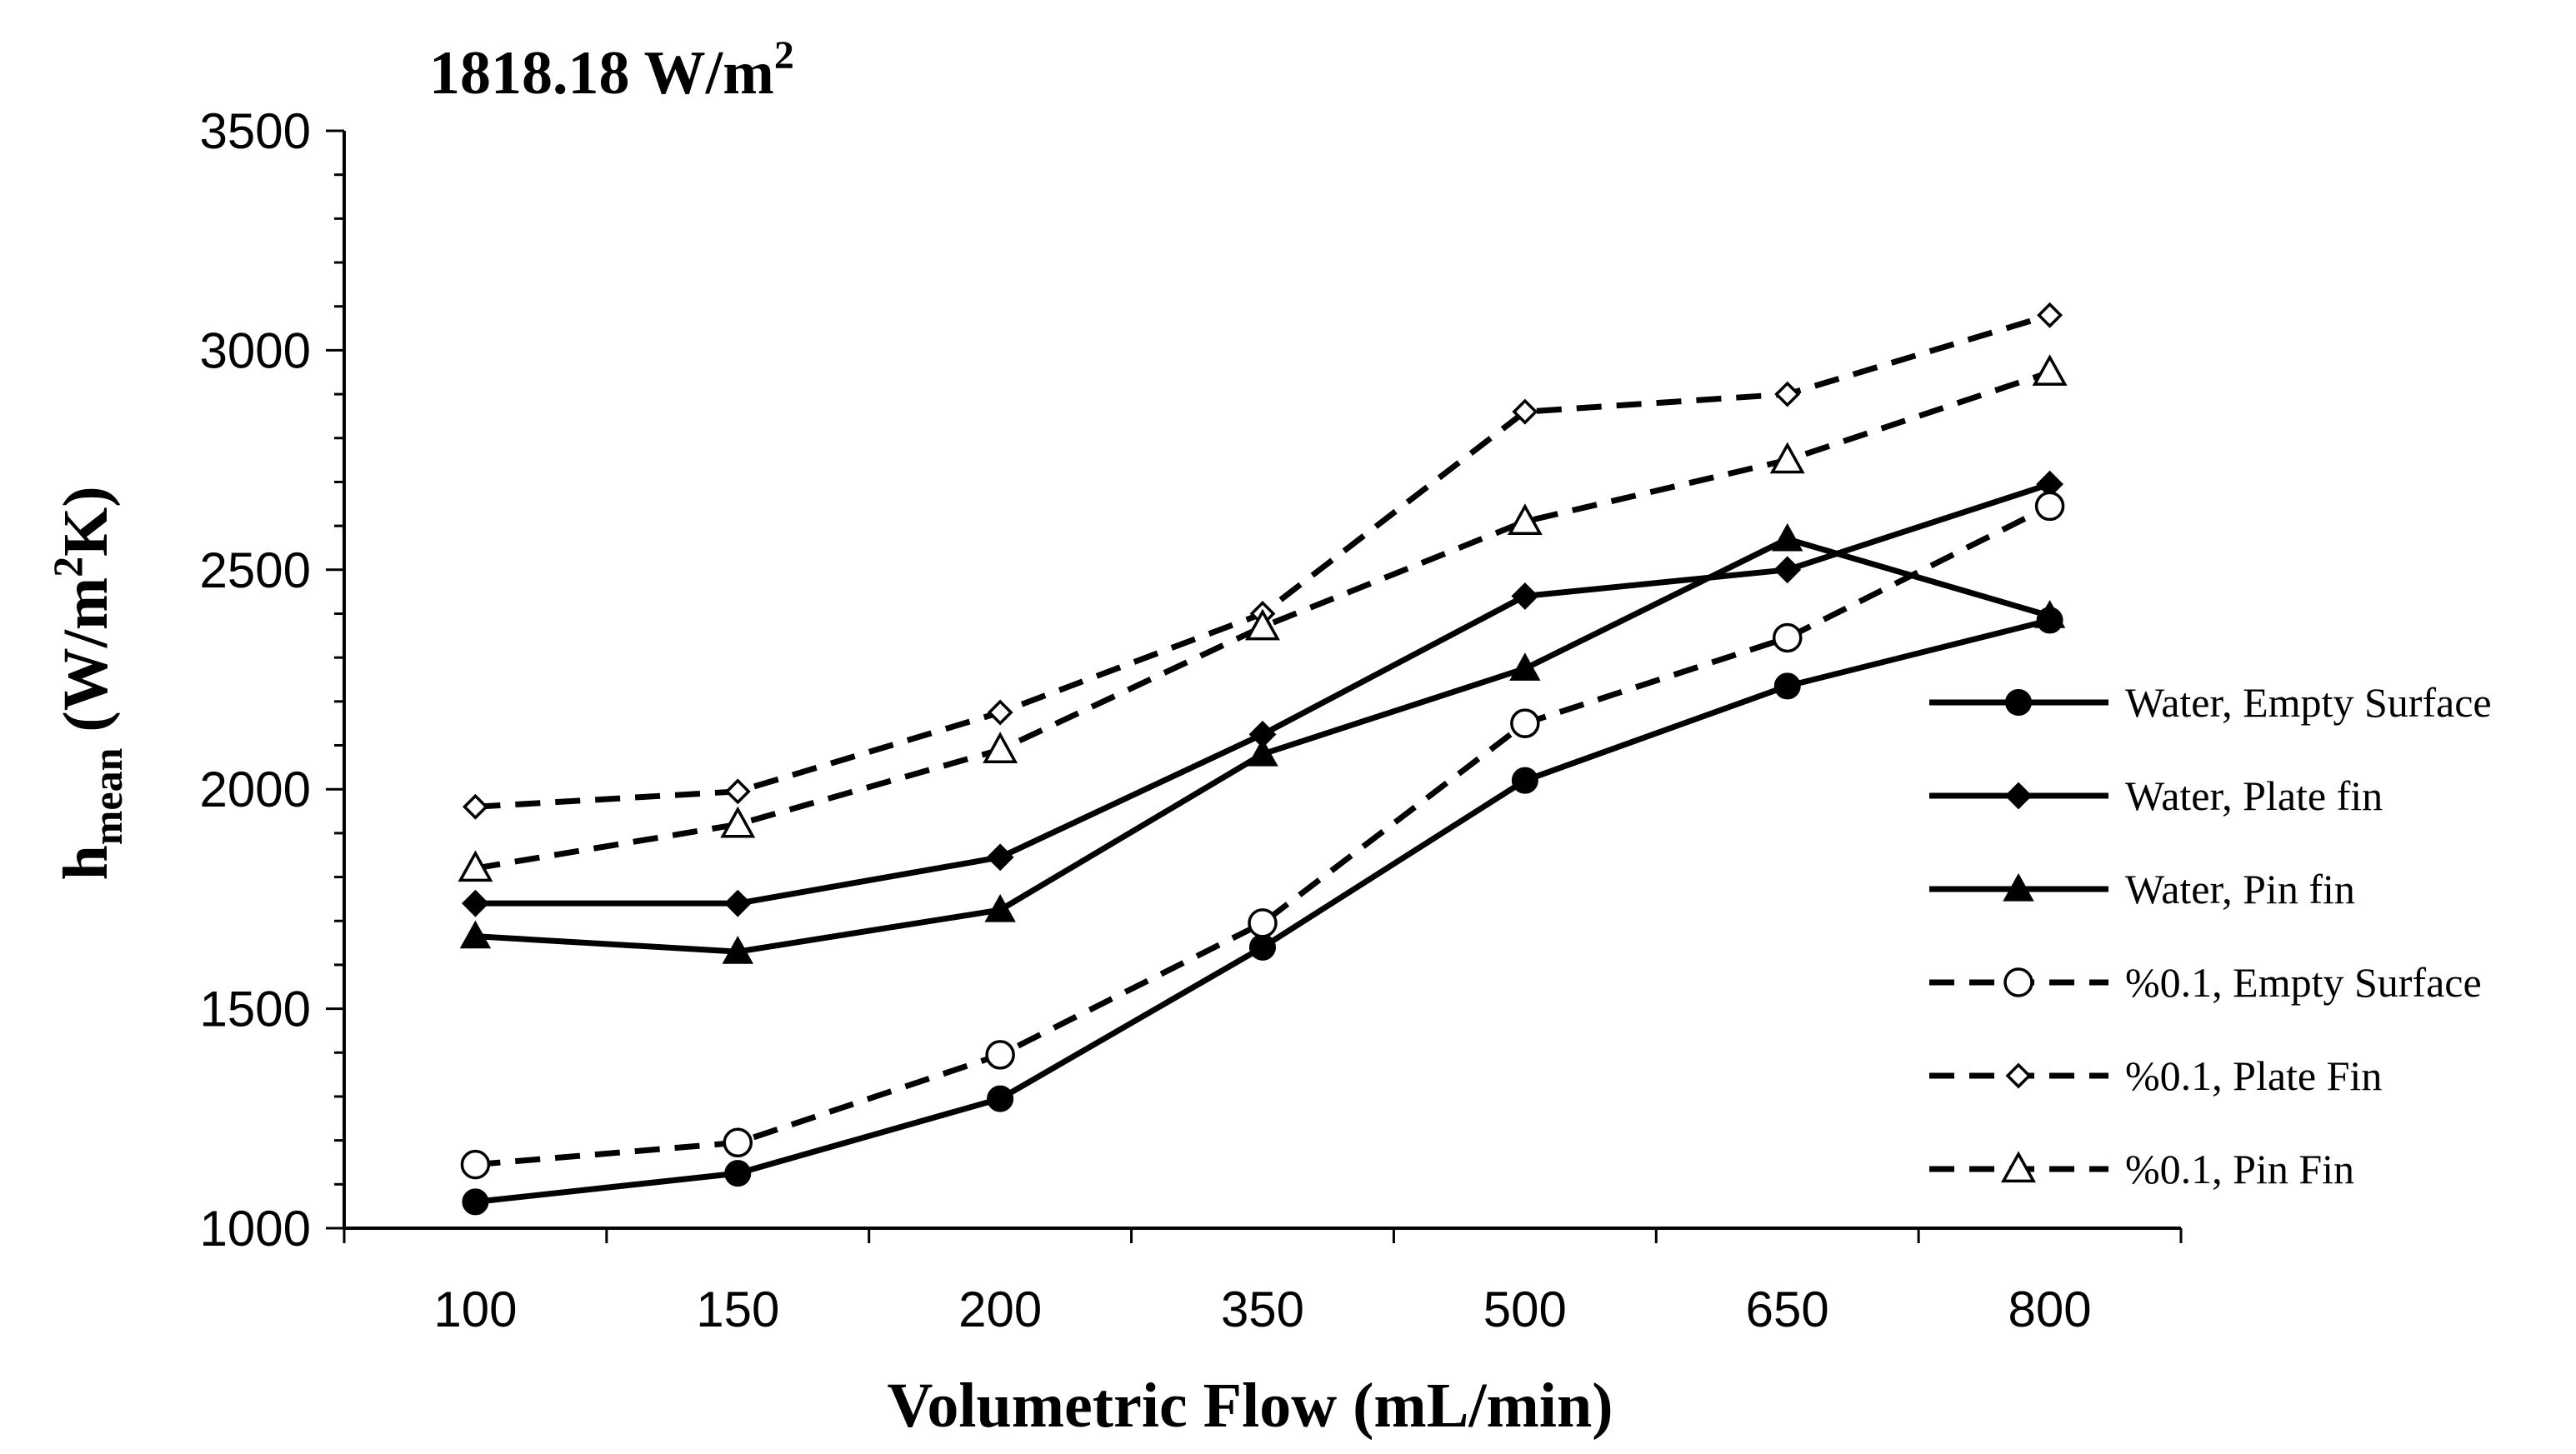 The image size is (2576, 1454). Describe the element at coordinates (1263, 1309) in the screenshot. I see `x-tick-label: 350` at that location.